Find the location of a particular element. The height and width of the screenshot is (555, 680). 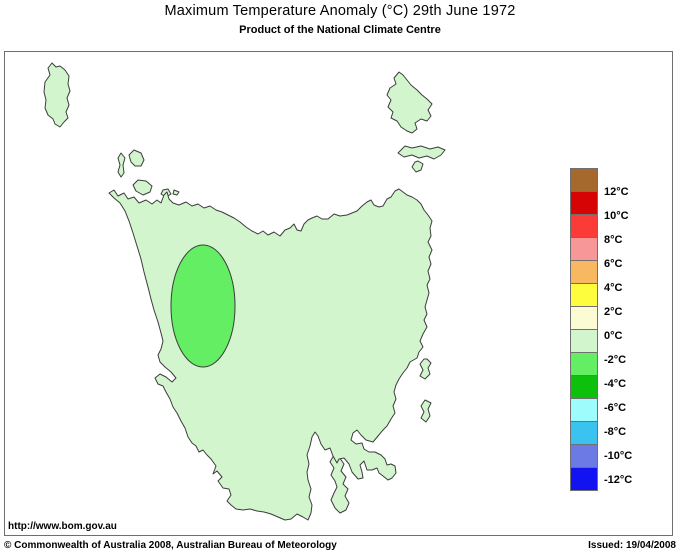

robbins-island is located at coordinates (142, 187).